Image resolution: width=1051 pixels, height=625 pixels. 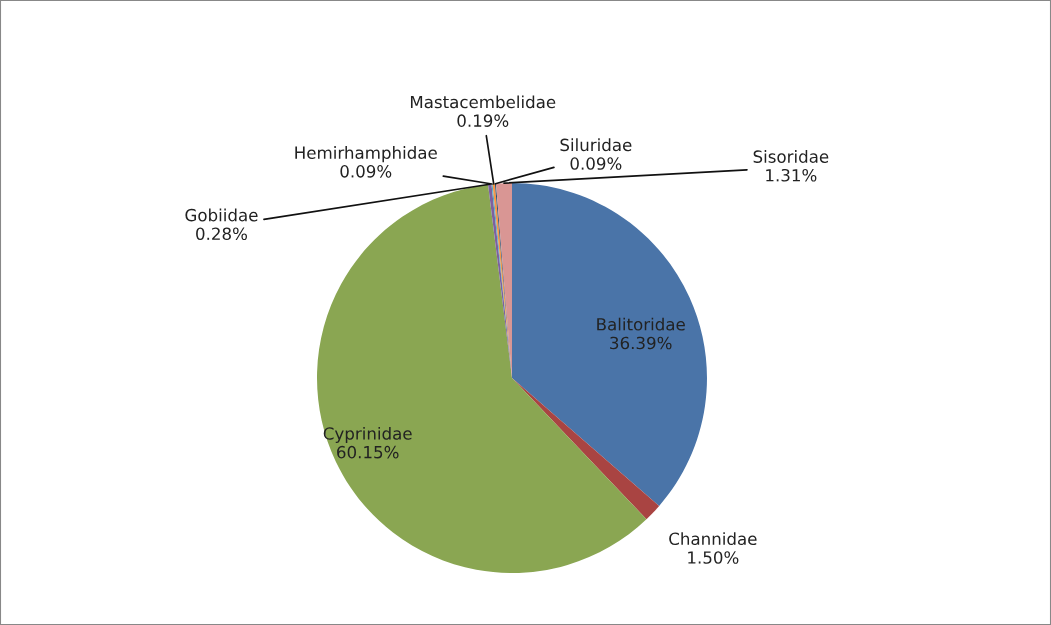 I want to click on data-label: 0.28%, so click(x=221, y=234).